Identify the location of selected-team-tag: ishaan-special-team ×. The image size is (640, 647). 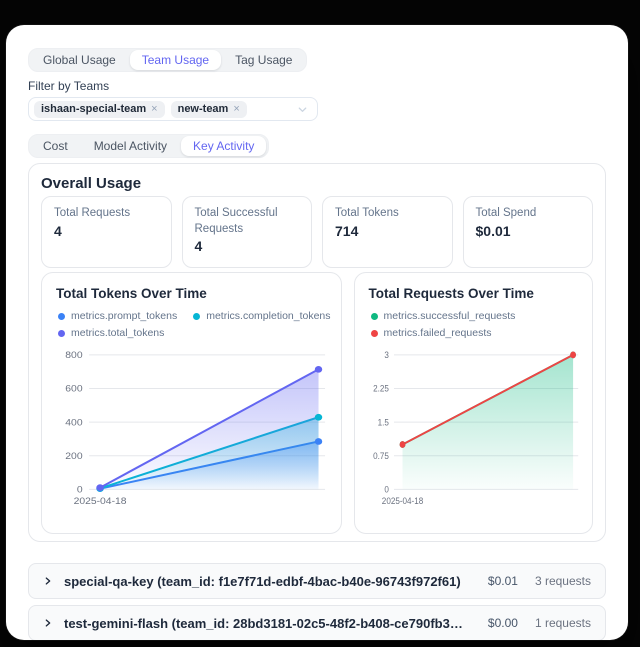
(99, 109).